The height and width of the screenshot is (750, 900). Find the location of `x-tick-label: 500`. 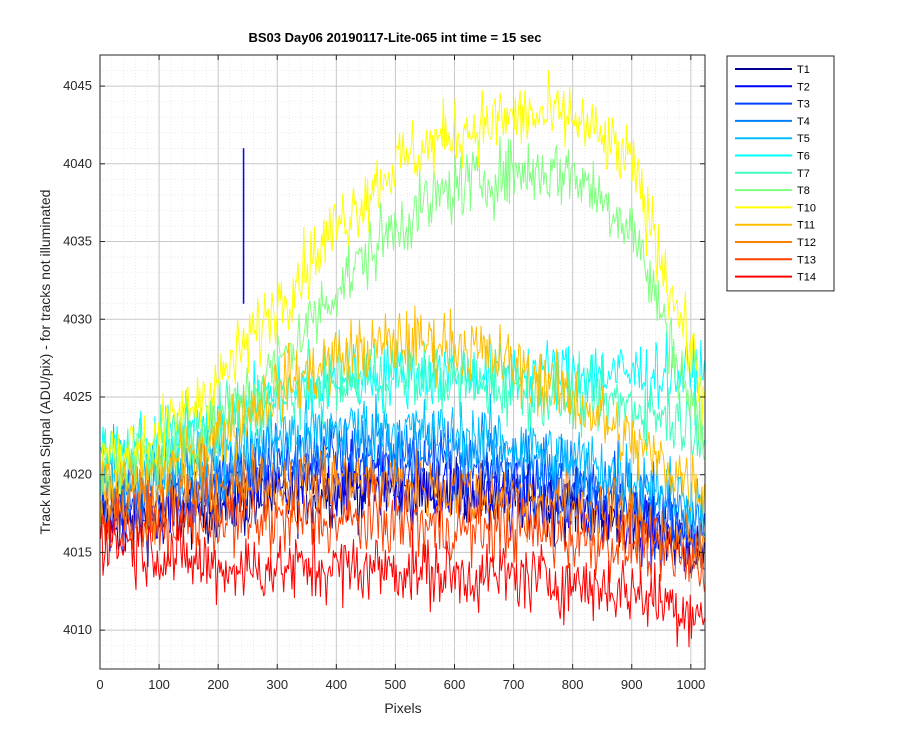

x-tick-label: 500 is located at coordinates (396, 684).